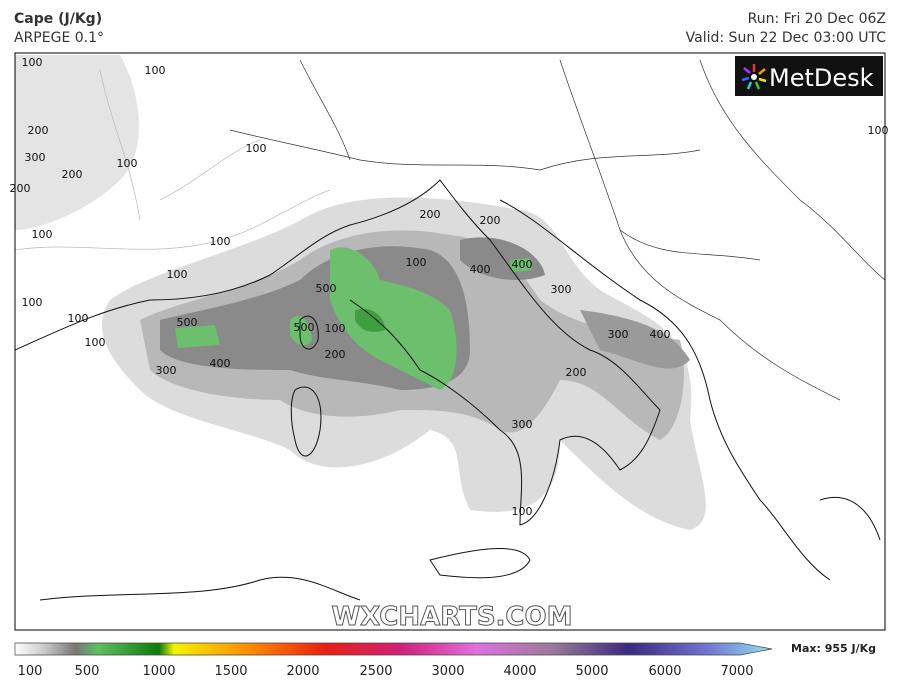  Describe the element at coordinates (833, 648) in the screenshot. I see `max-label: Max: 955 J/Kg` at that location.